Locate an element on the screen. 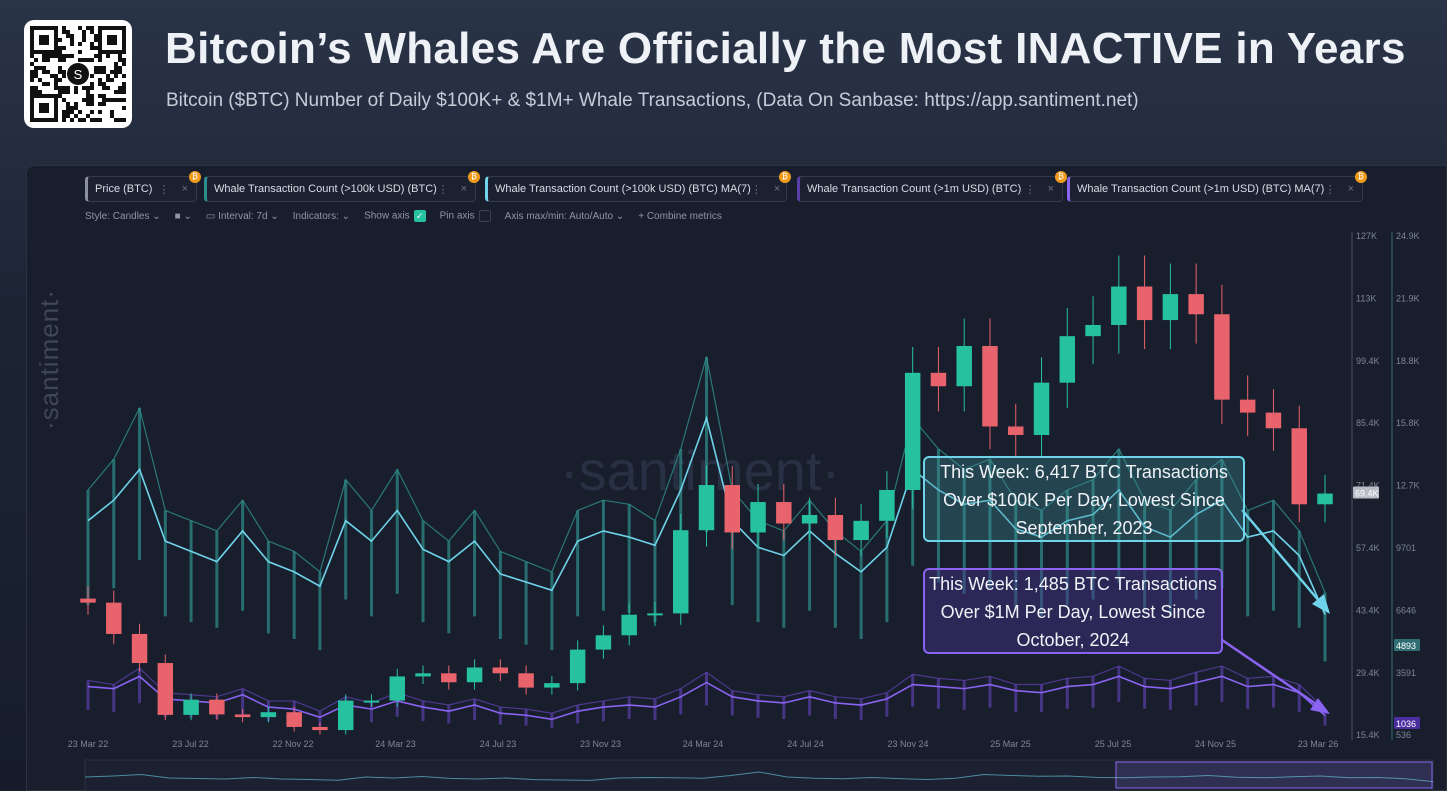  indicators-dropdown: Indicators: ⌄ is located at coordinates (321, 216).